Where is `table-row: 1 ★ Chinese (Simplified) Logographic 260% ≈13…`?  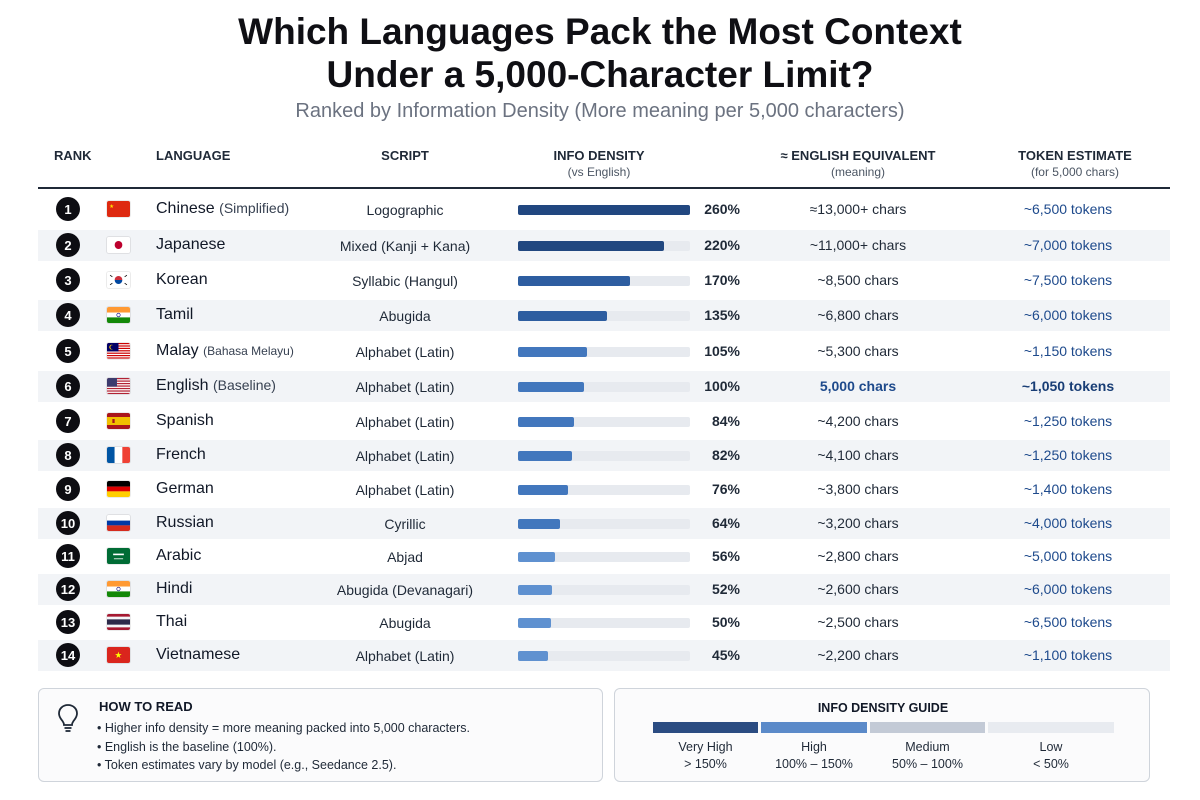
table-row: 1 ★ Chinese (Simplified) Logographic 260% ≈13… is located at coordinates (604, 209).